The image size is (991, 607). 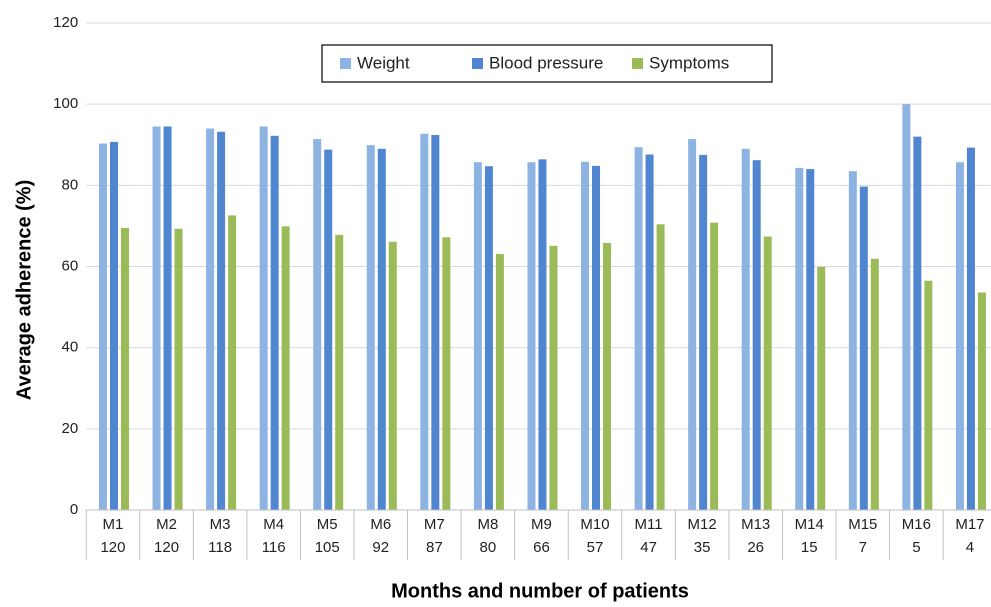 I want to click on legend-label: Blood pressure, so click(x=546, y=62).